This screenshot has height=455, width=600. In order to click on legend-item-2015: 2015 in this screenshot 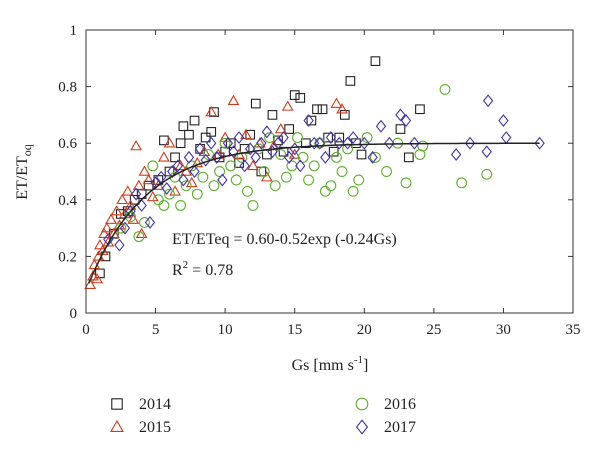, I will do `click(140, 427)`.